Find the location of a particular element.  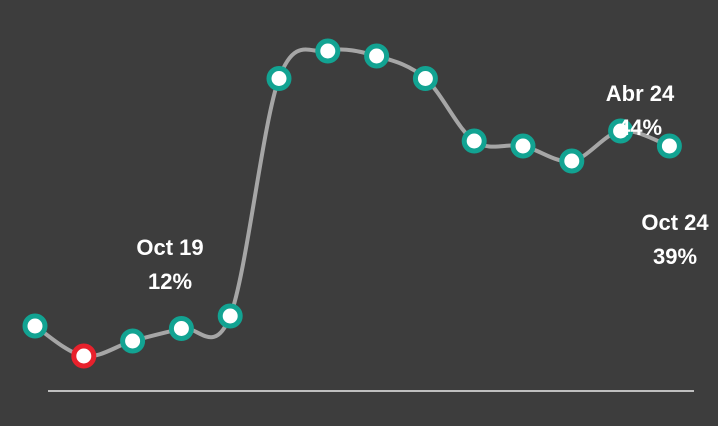

data-label-period: Oct 19 is located at coordinates (170, 247).